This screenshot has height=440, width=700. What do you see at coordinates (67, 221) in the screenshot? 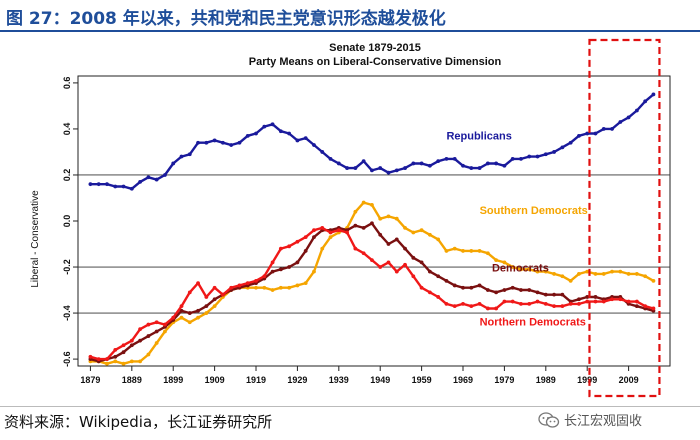
I see `y-tick-label: 0.0` at bounding box center [67, 221].